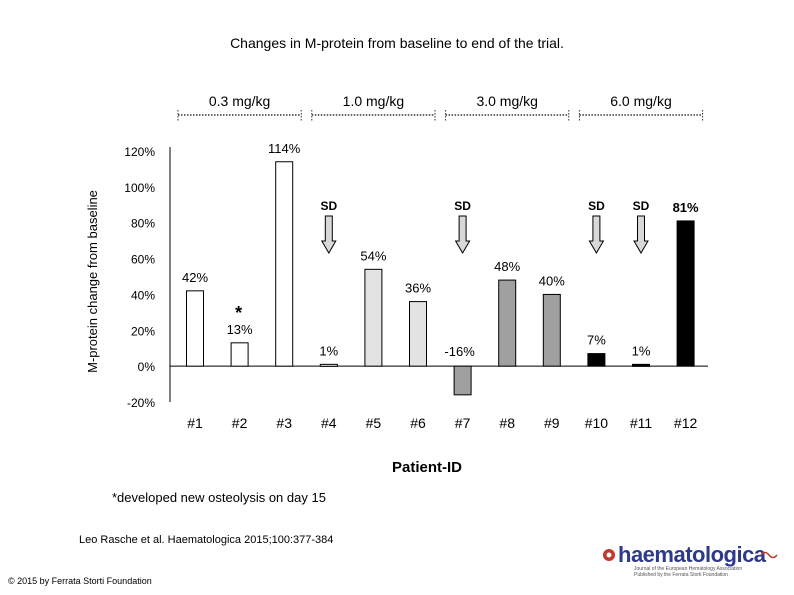  Describe the element at coordinates (240, 423) in the screenshot. I see `x-tick-label: #2` at that location.